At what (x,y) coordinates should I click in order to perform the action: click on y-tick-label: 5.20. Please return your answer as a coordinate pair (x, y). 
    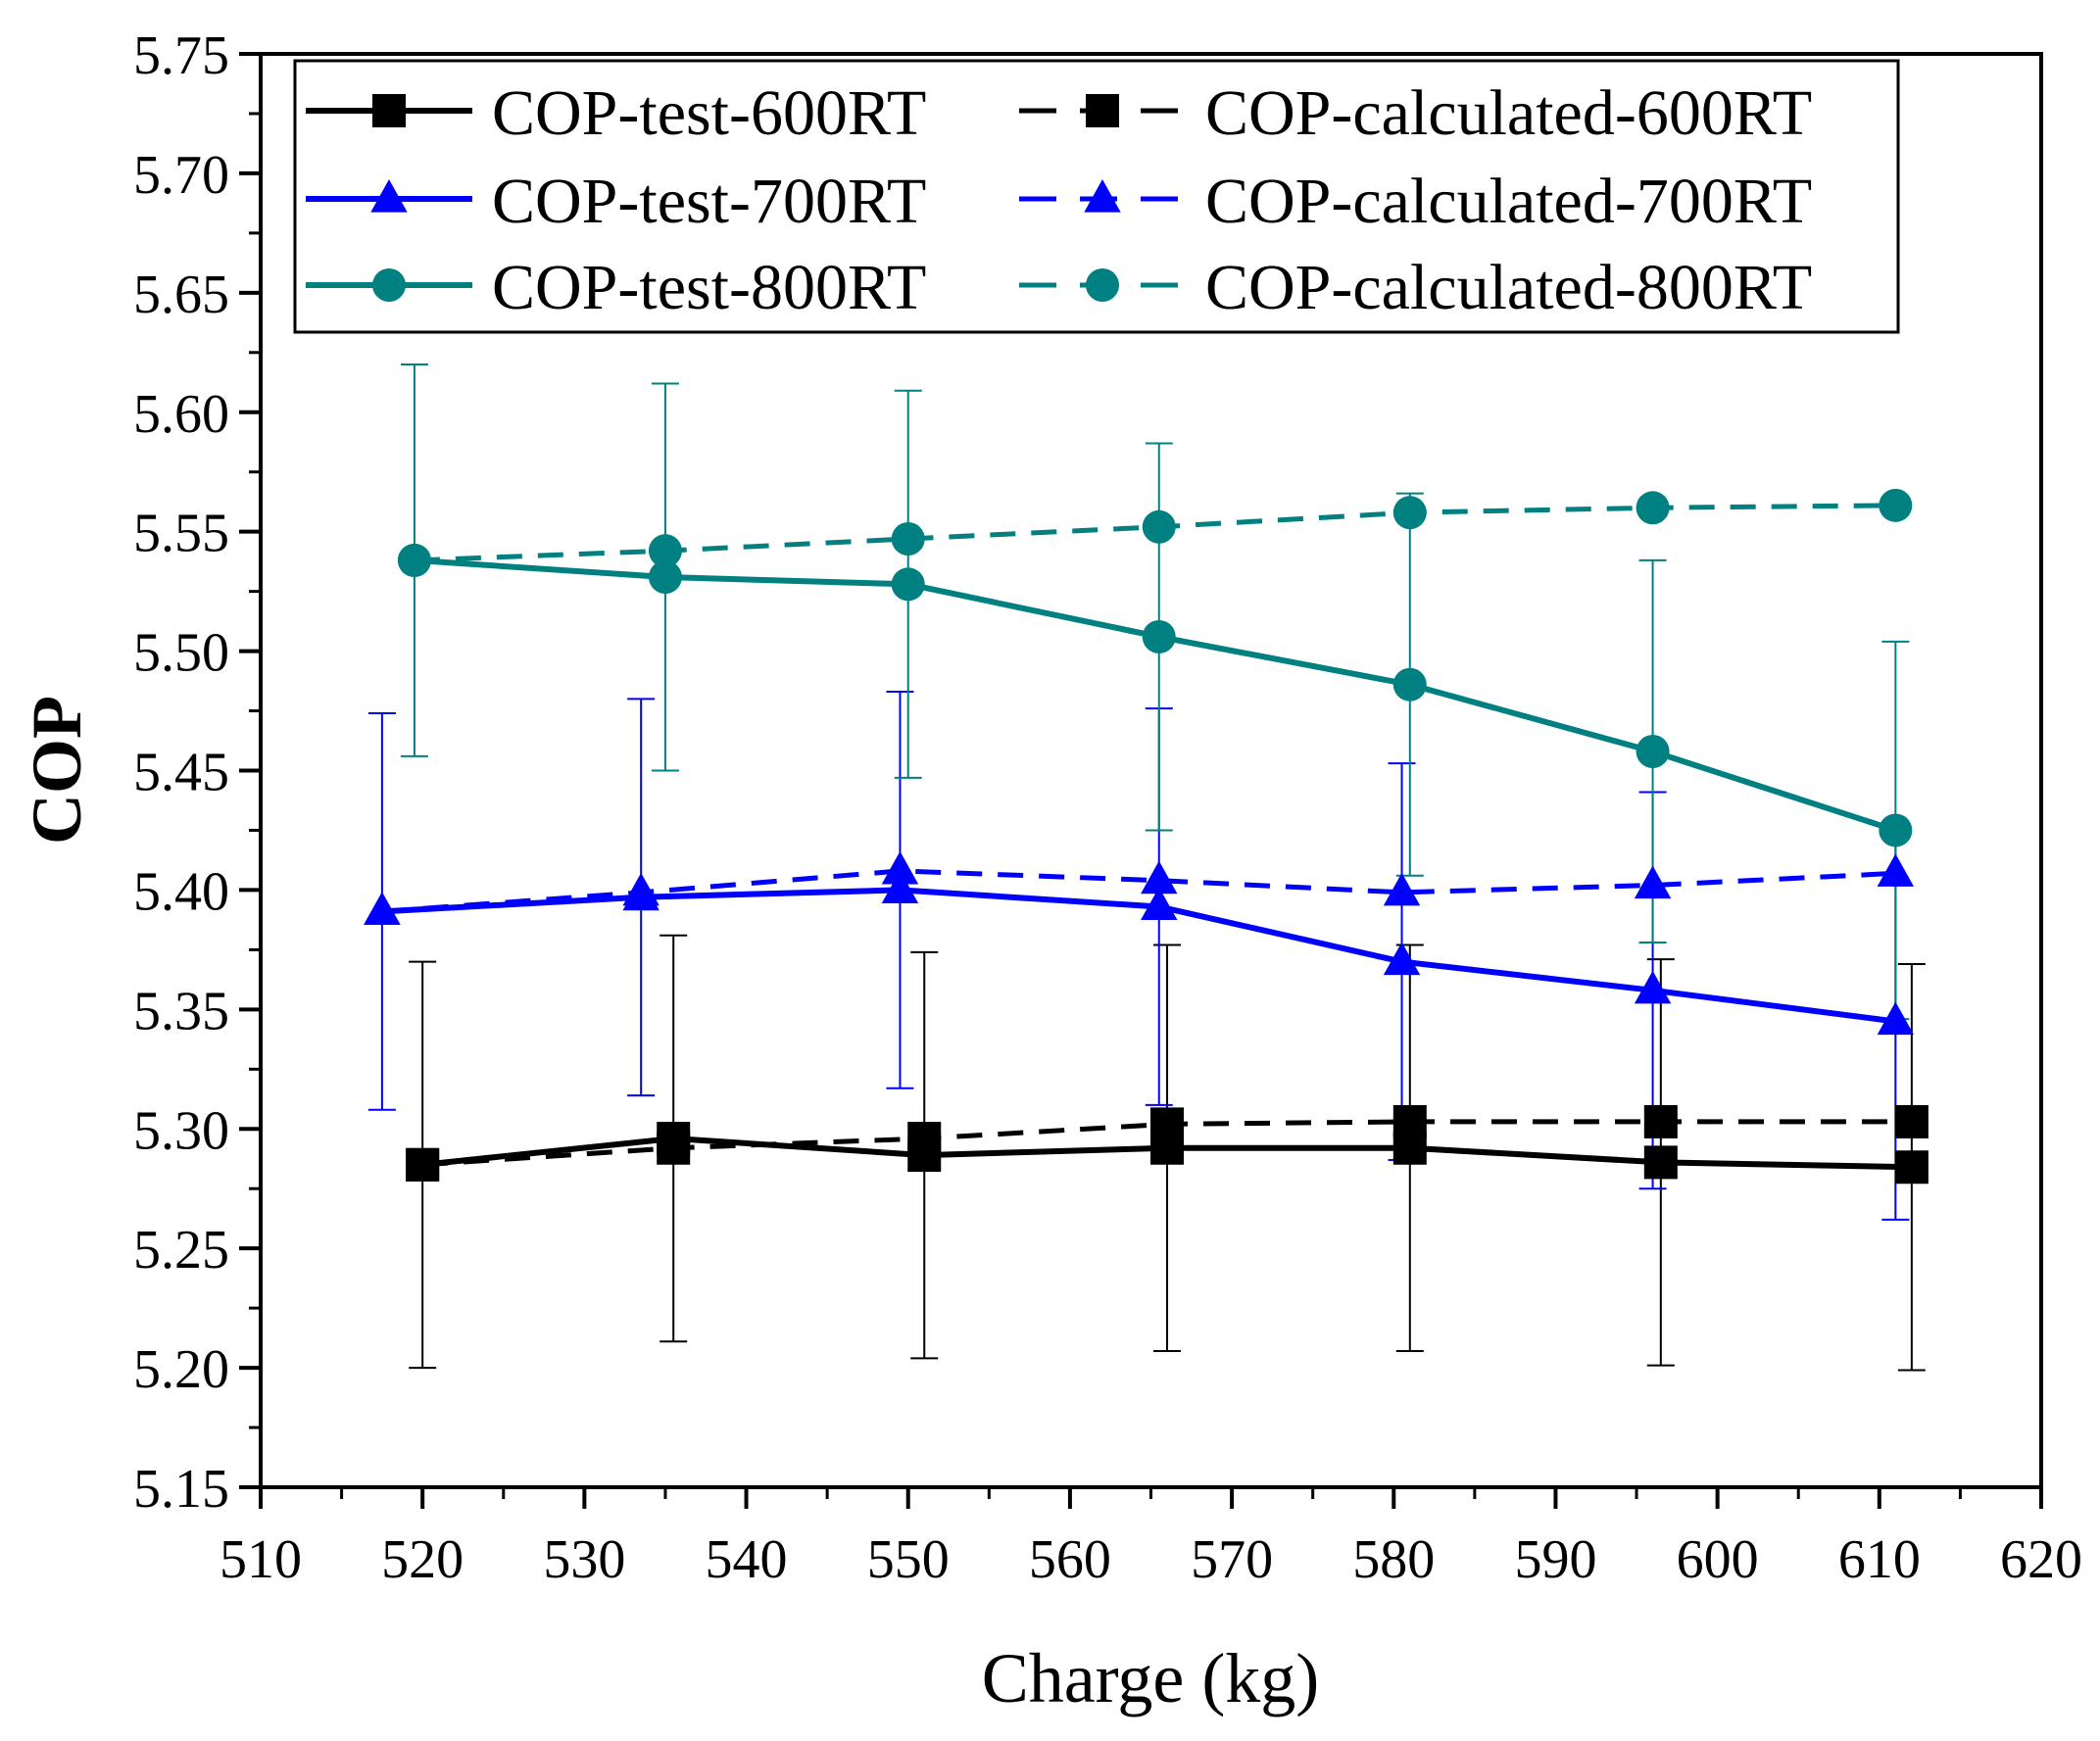
    Looking at the image, I should click on (181, 1369).